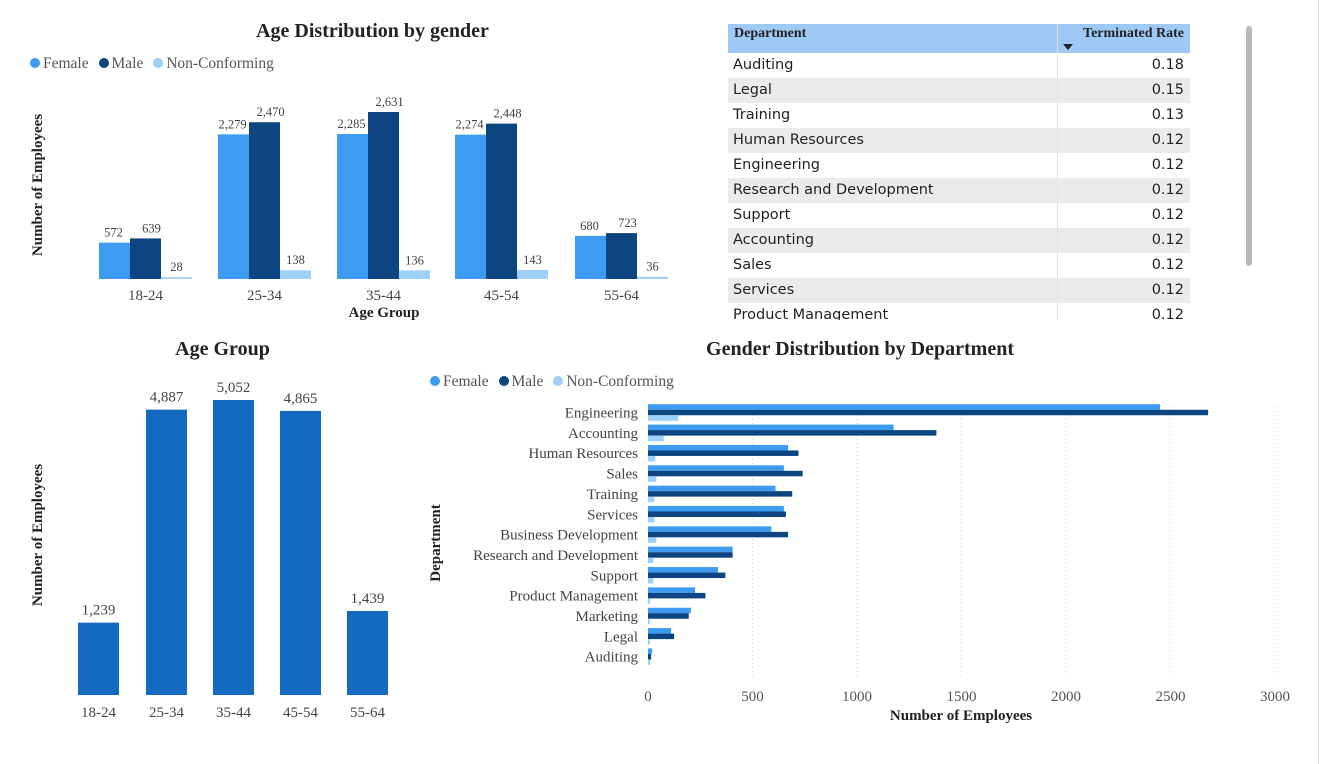 The width and height of the screenshot is (1320, 764). I want to click on bar-support-male, so click(687, 575).